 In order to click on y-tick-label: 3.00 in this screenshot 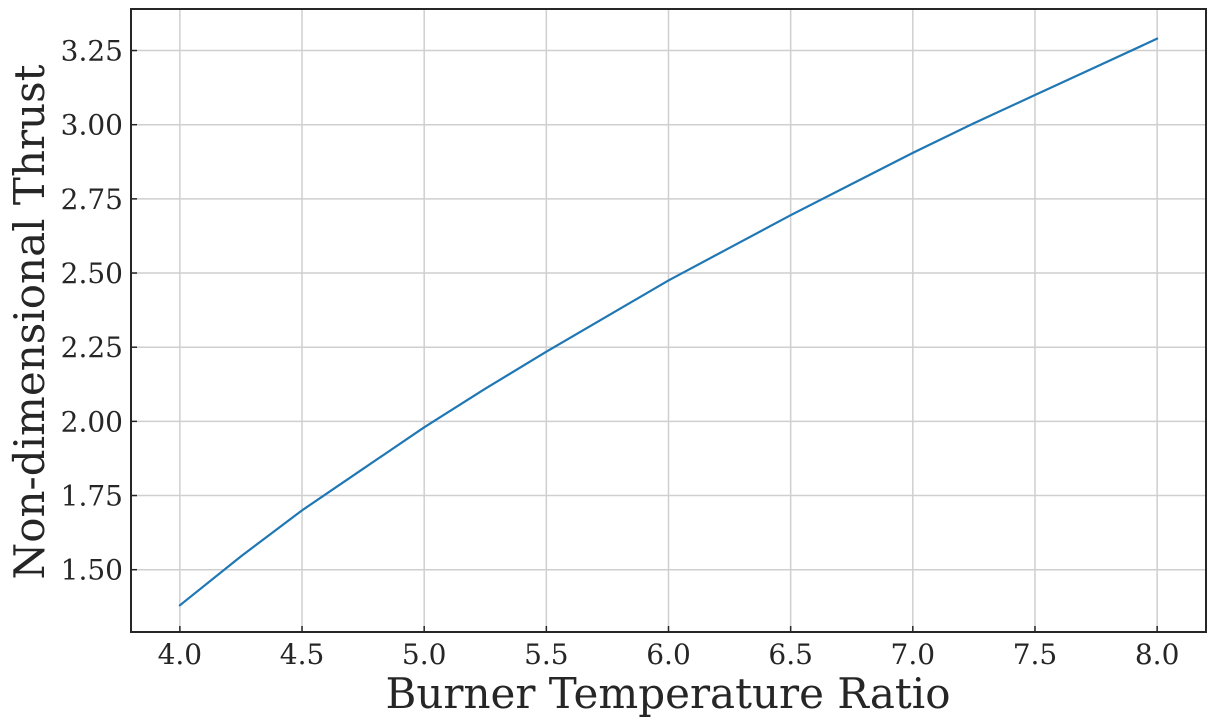, I will do `click(92, 125)`.